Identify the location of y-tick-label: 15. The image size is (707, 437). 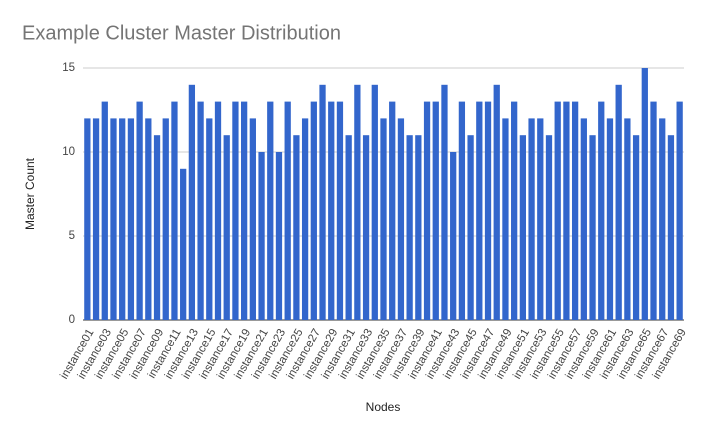
(68, 68).